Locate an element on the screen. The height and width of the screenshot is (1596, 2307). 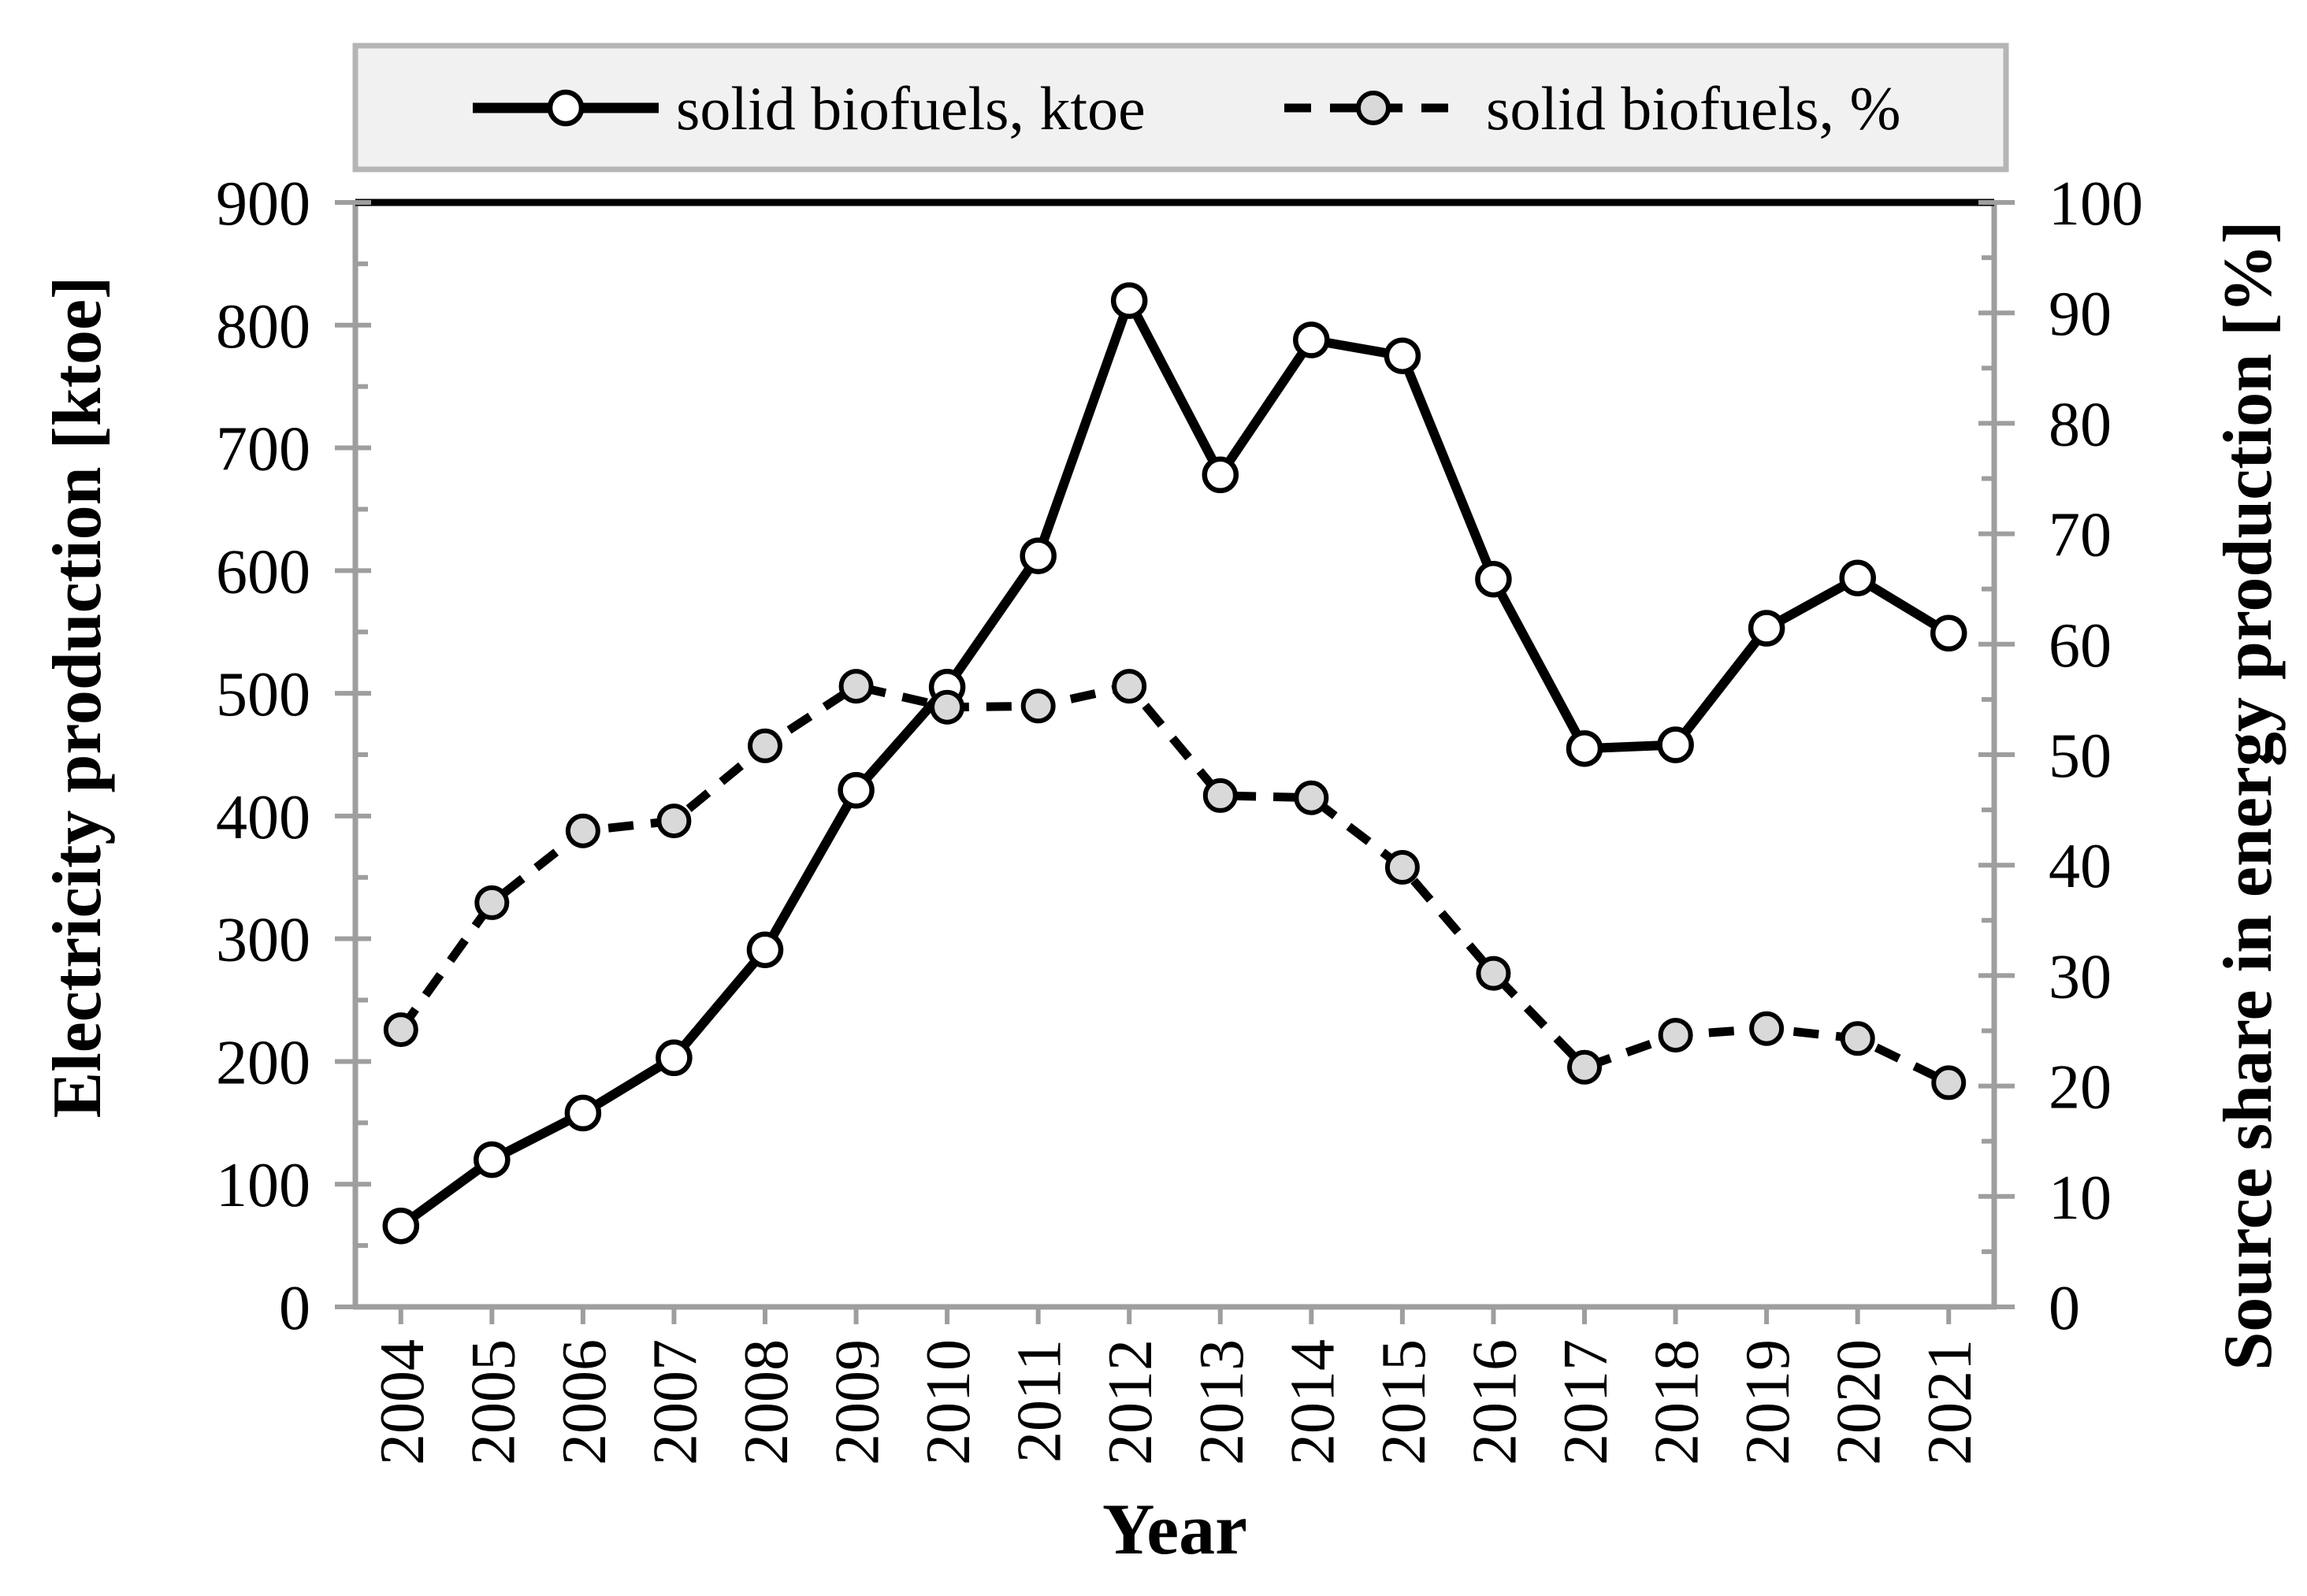
x-axis-tick-label: 2006 is located at coordinates (584, 1402).